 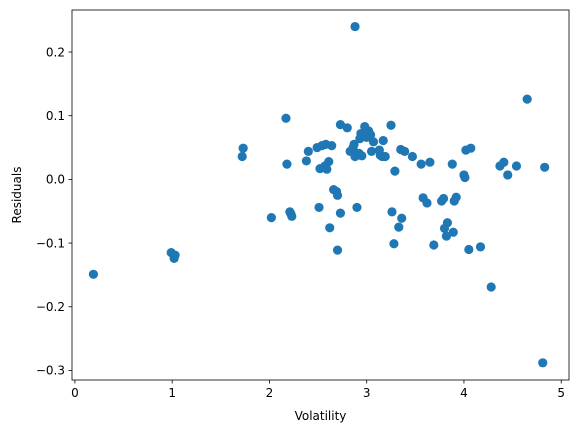 I want to click on x-axis-ticks: 0 1 2 3 4 5, so click(x=318, y=390).